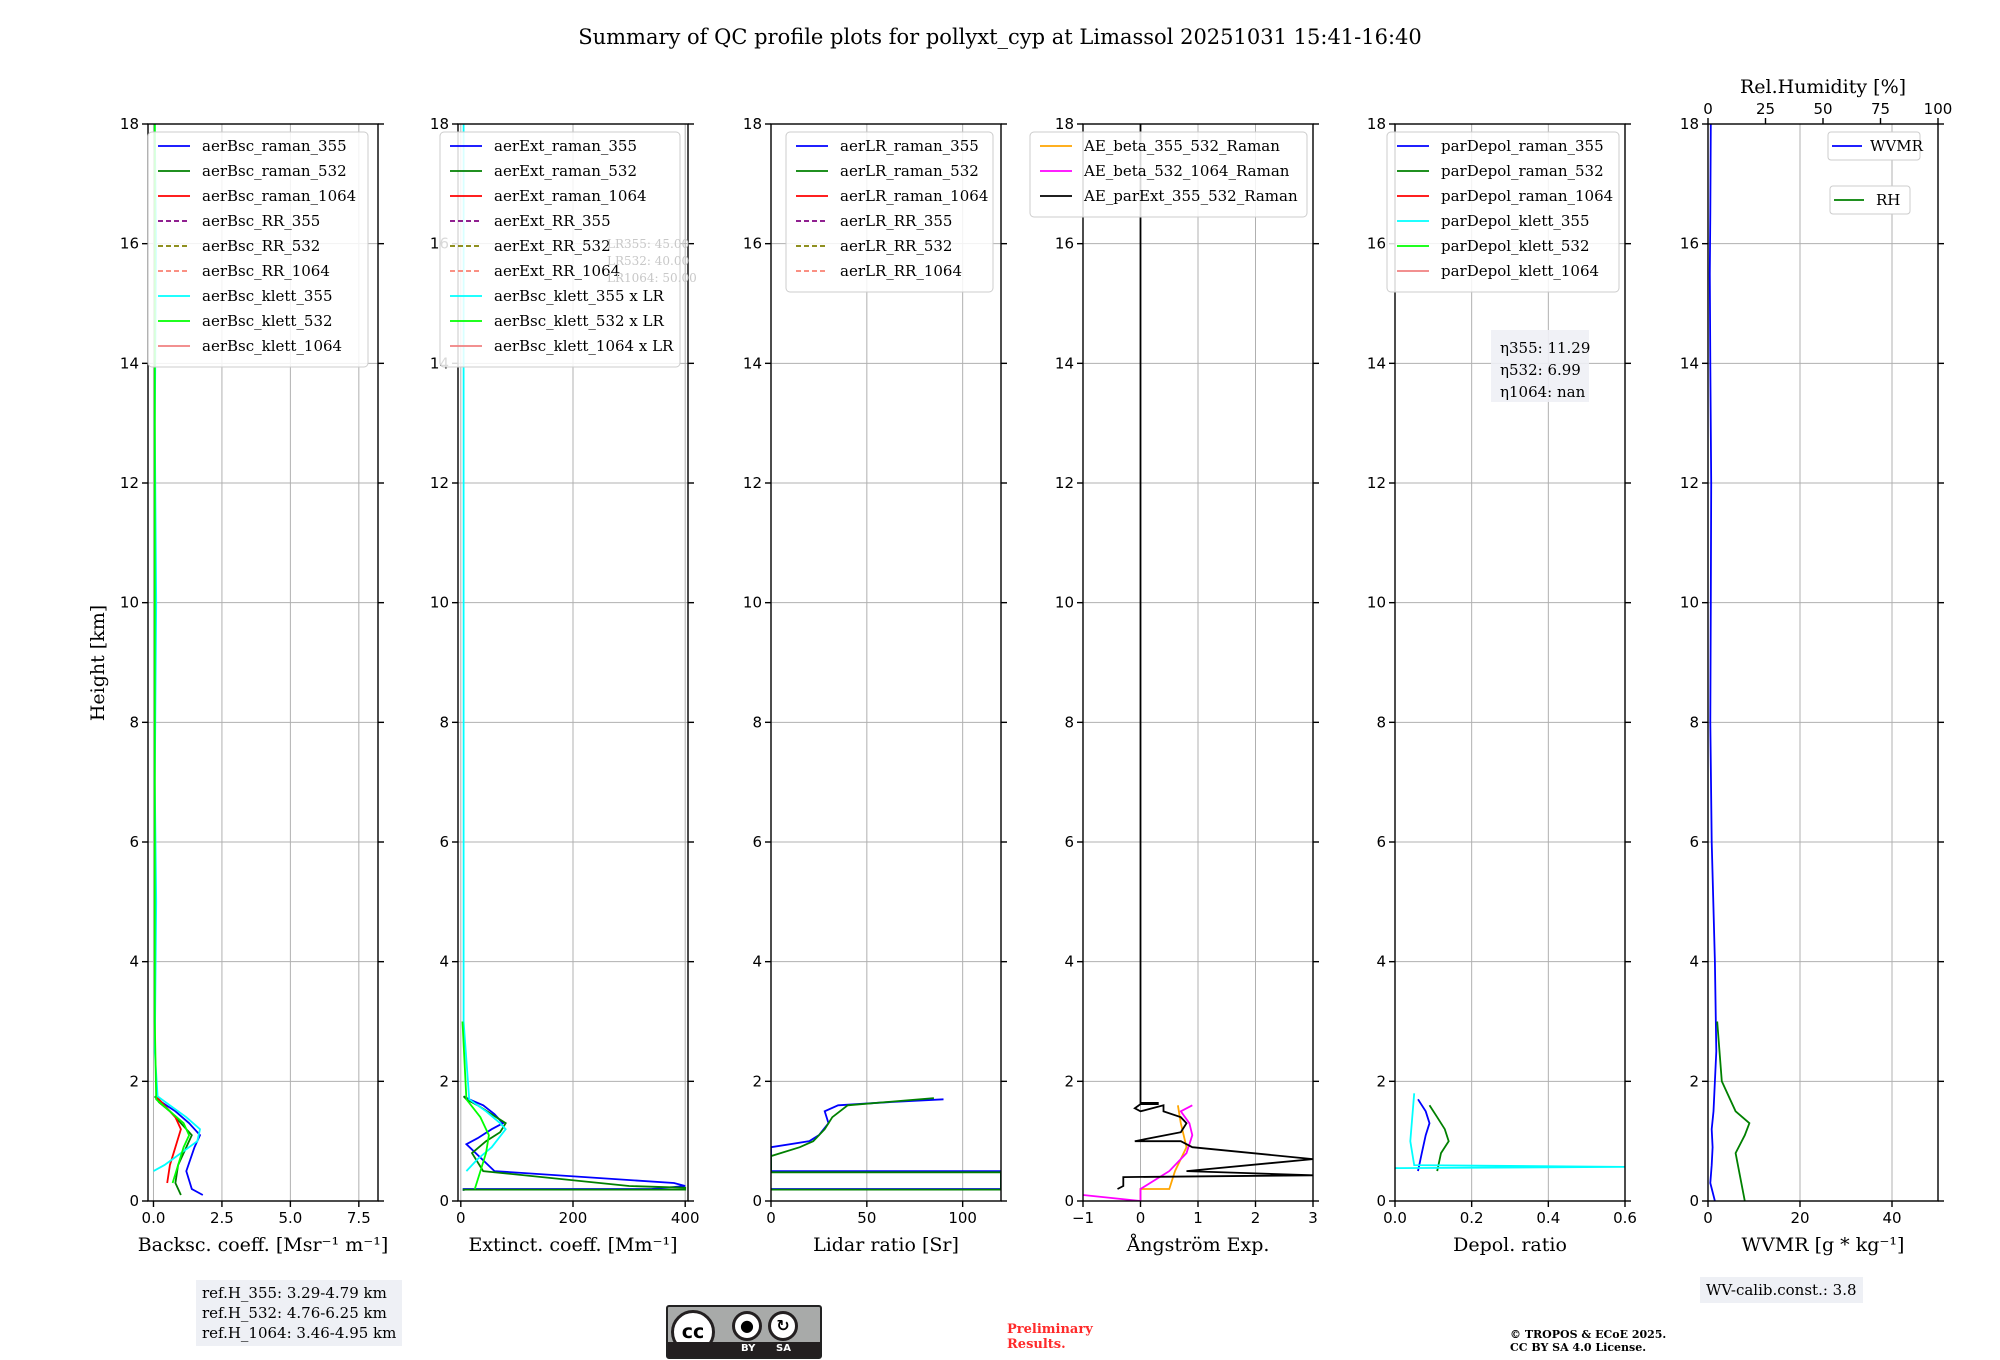  Describe the element at coordinates (1823, 87) in the screenshot. I see `top-axis-label: Rel.Humidity [%]` at that location.